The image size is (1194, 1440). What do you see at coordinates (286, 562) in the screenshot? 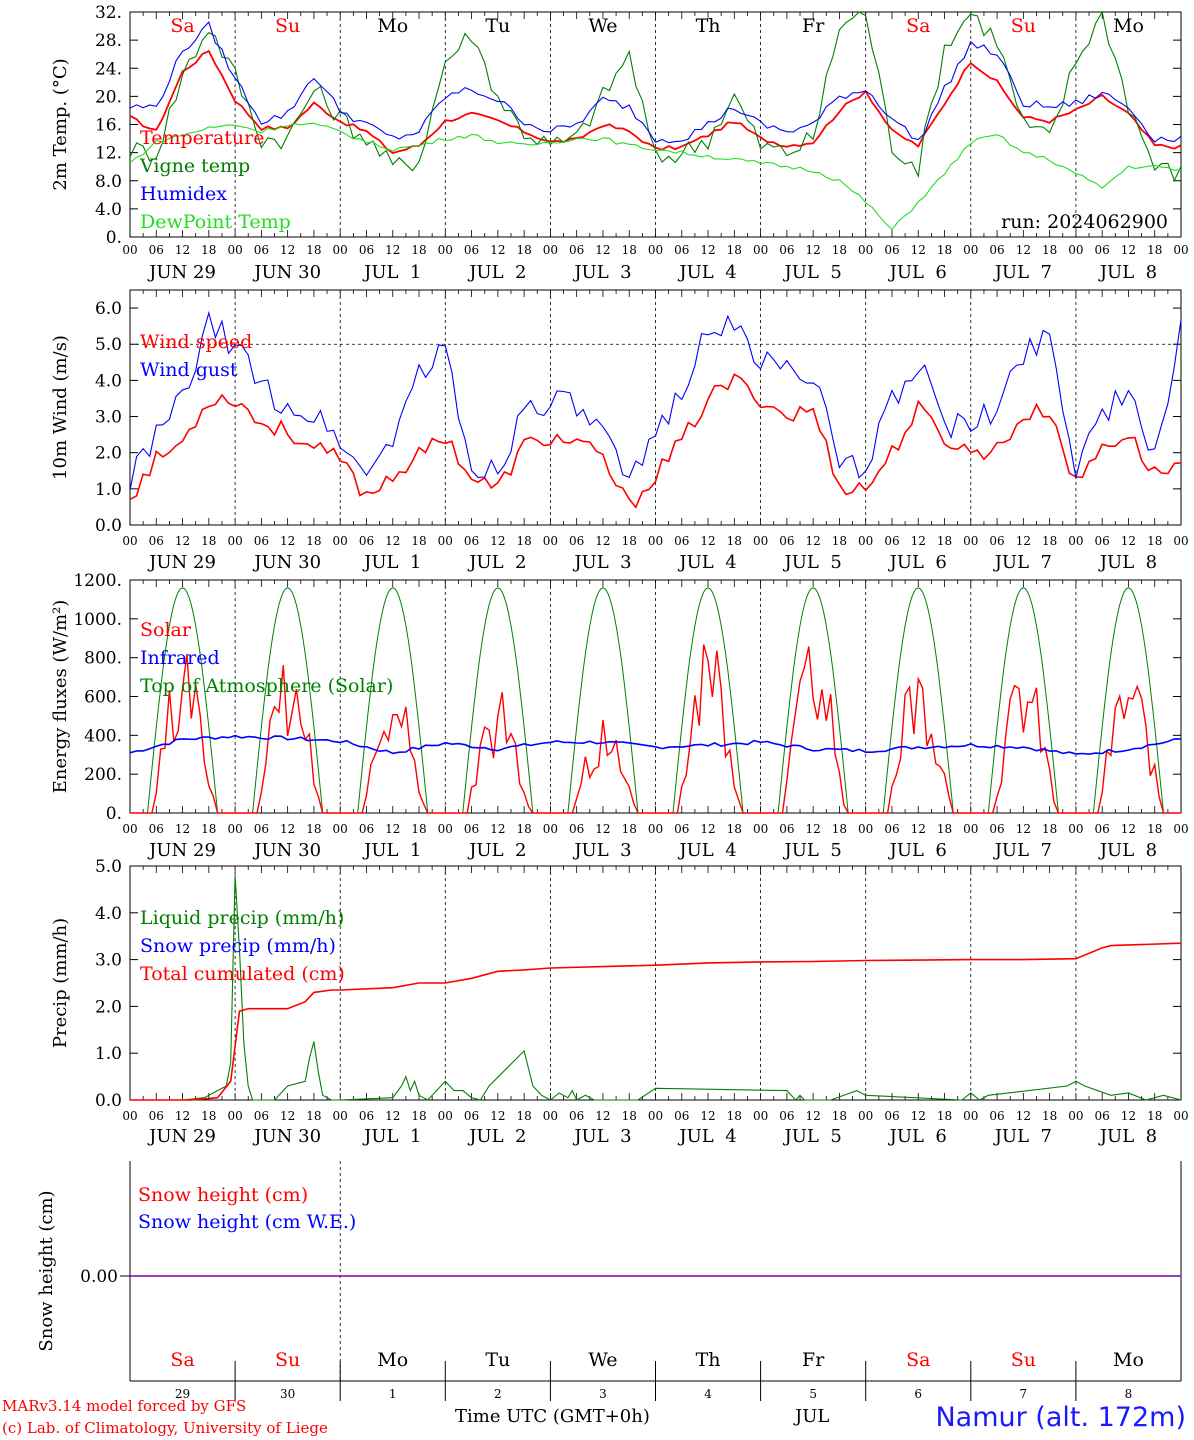
I see `wind-date-label: JUN 30` at bounding box center [286, 562].